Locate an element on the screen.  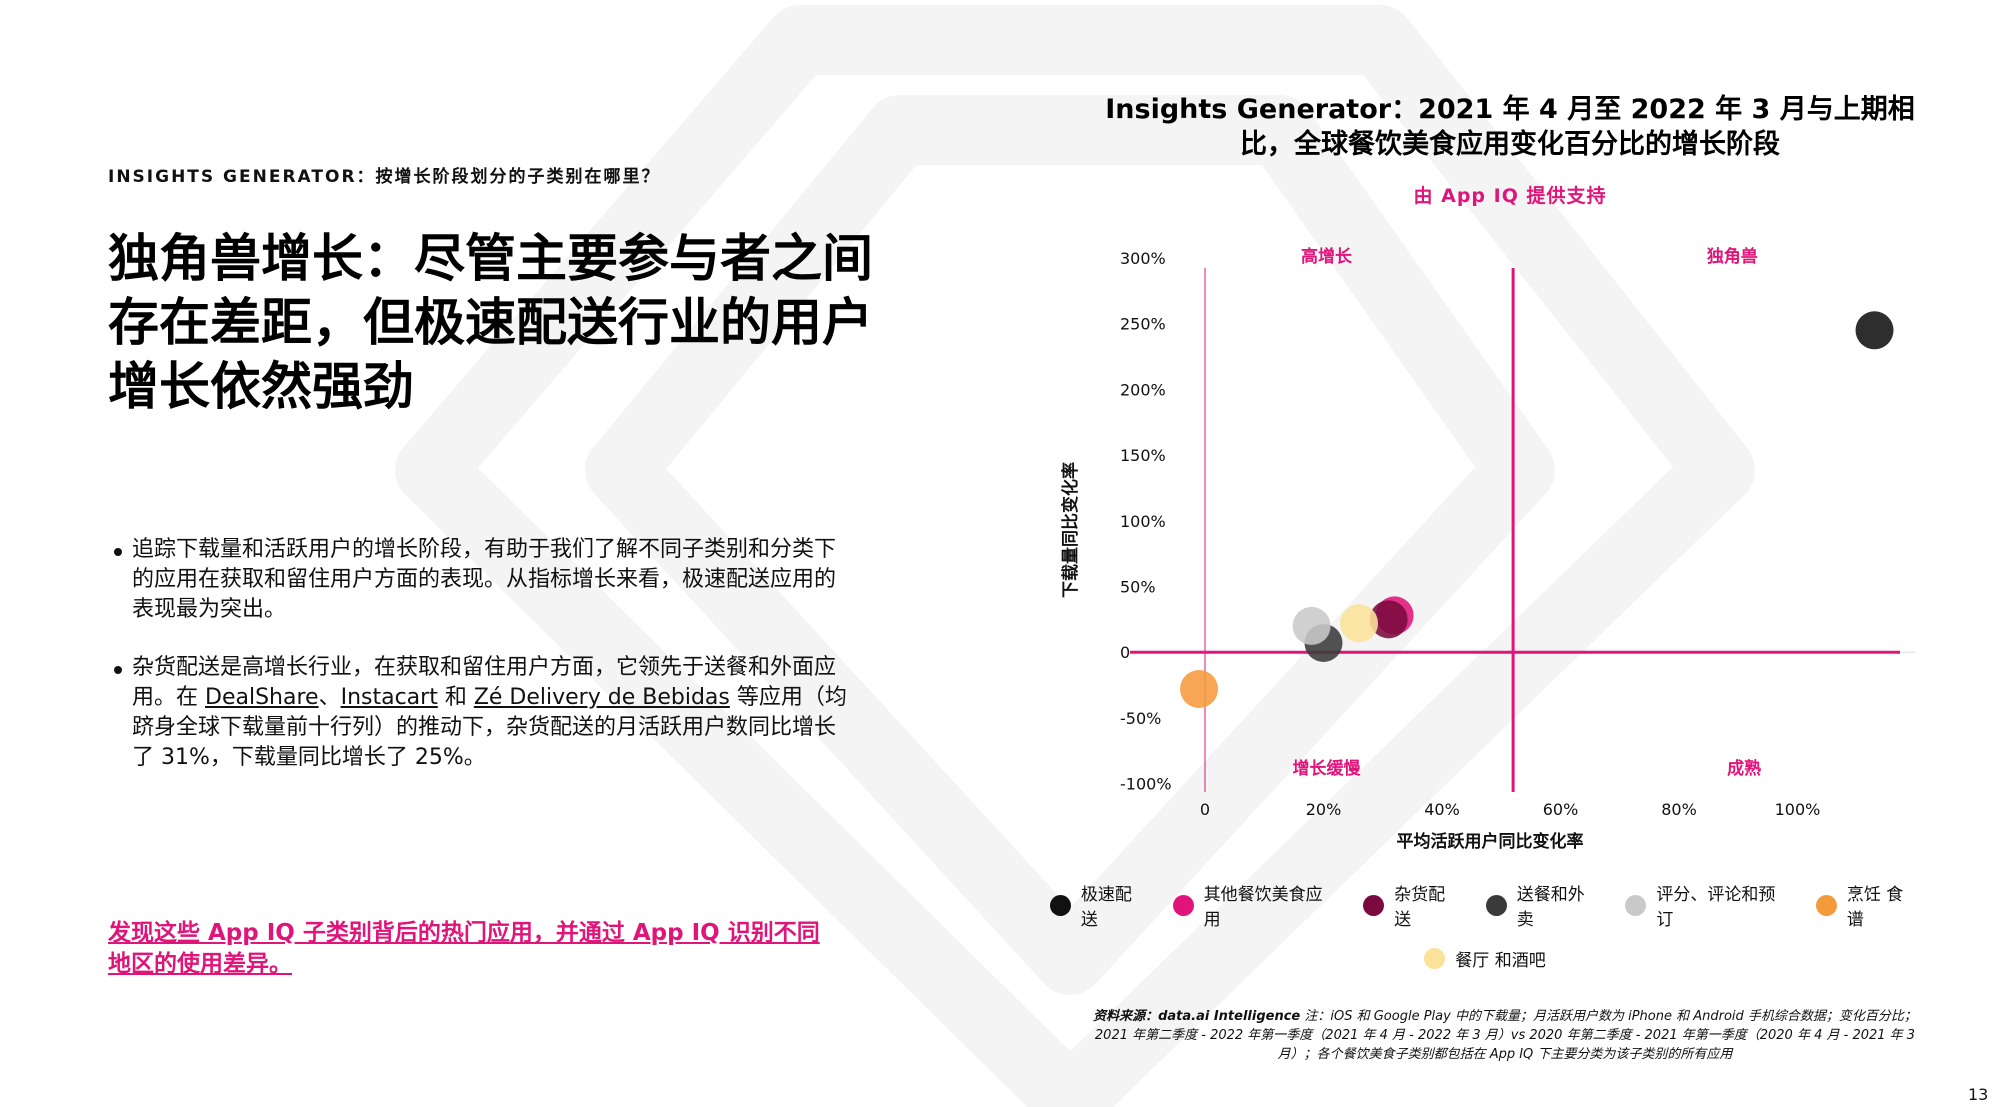
chart-subtitle: 由 App IQ 提供支持 is located at coordinates (1510, 196).